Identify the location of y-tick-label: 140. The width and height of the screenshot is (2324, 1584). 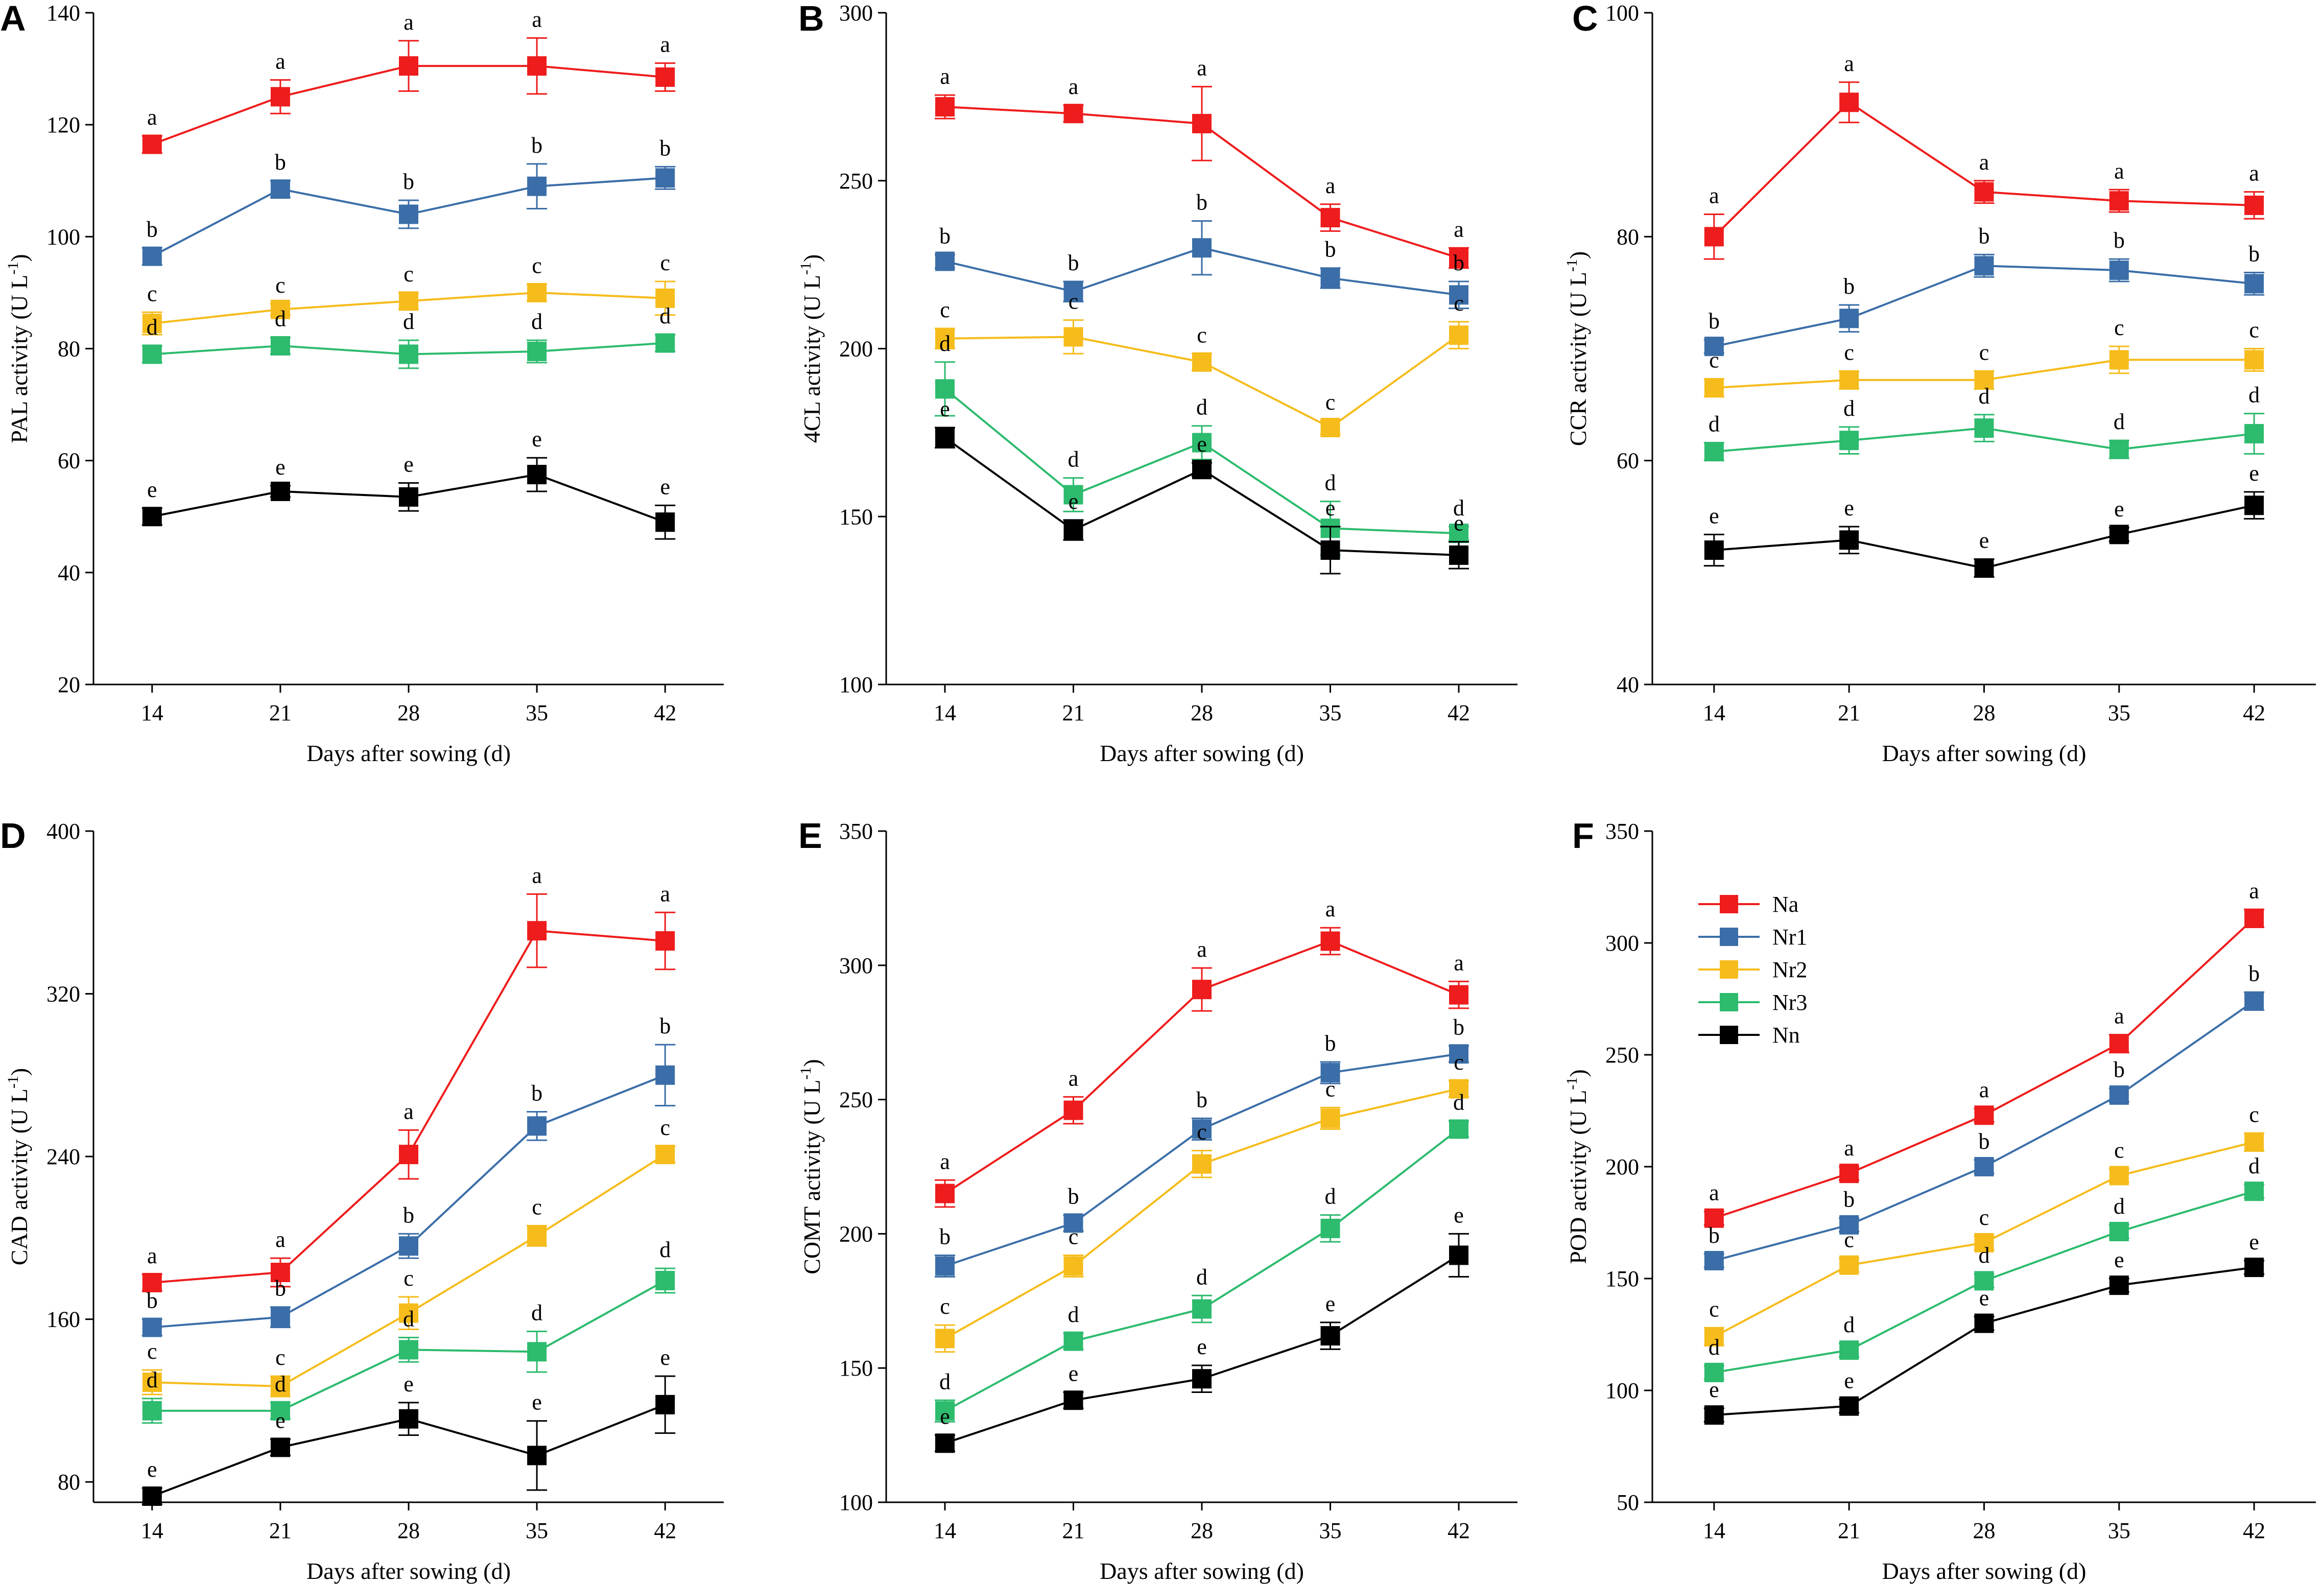
(63, 13).